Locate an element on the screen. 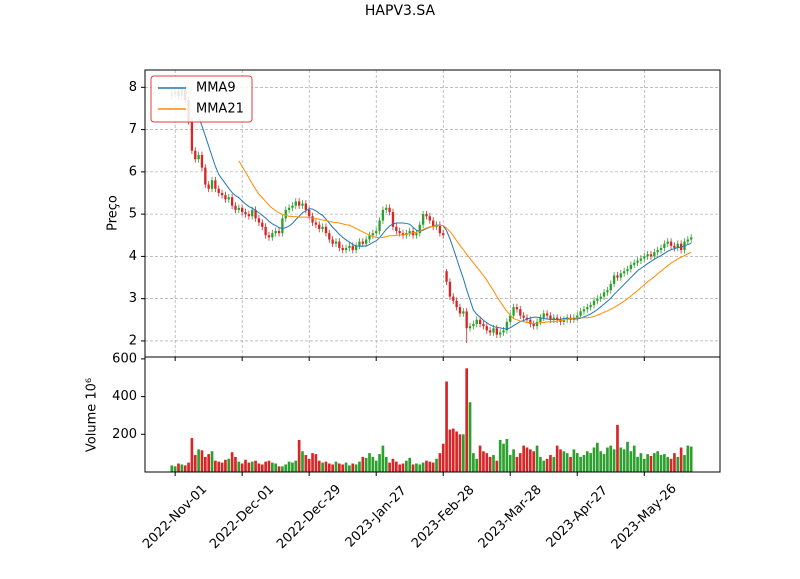  legend: MMA9 MMA21 is located at coordinates (201, 99).